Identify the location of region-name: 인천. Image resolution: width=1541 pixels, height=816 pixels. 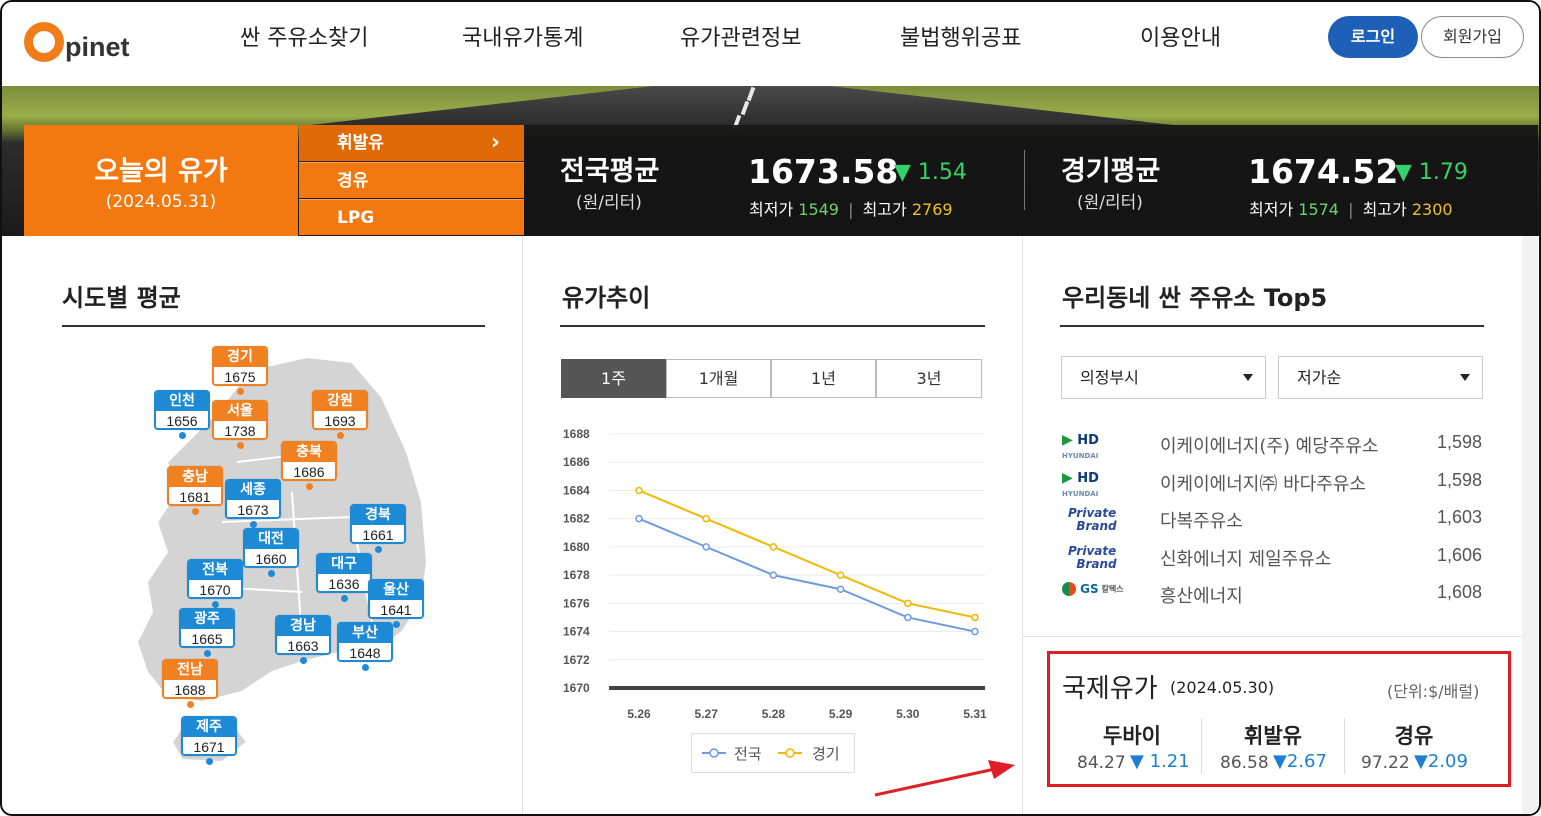
(182, 401).